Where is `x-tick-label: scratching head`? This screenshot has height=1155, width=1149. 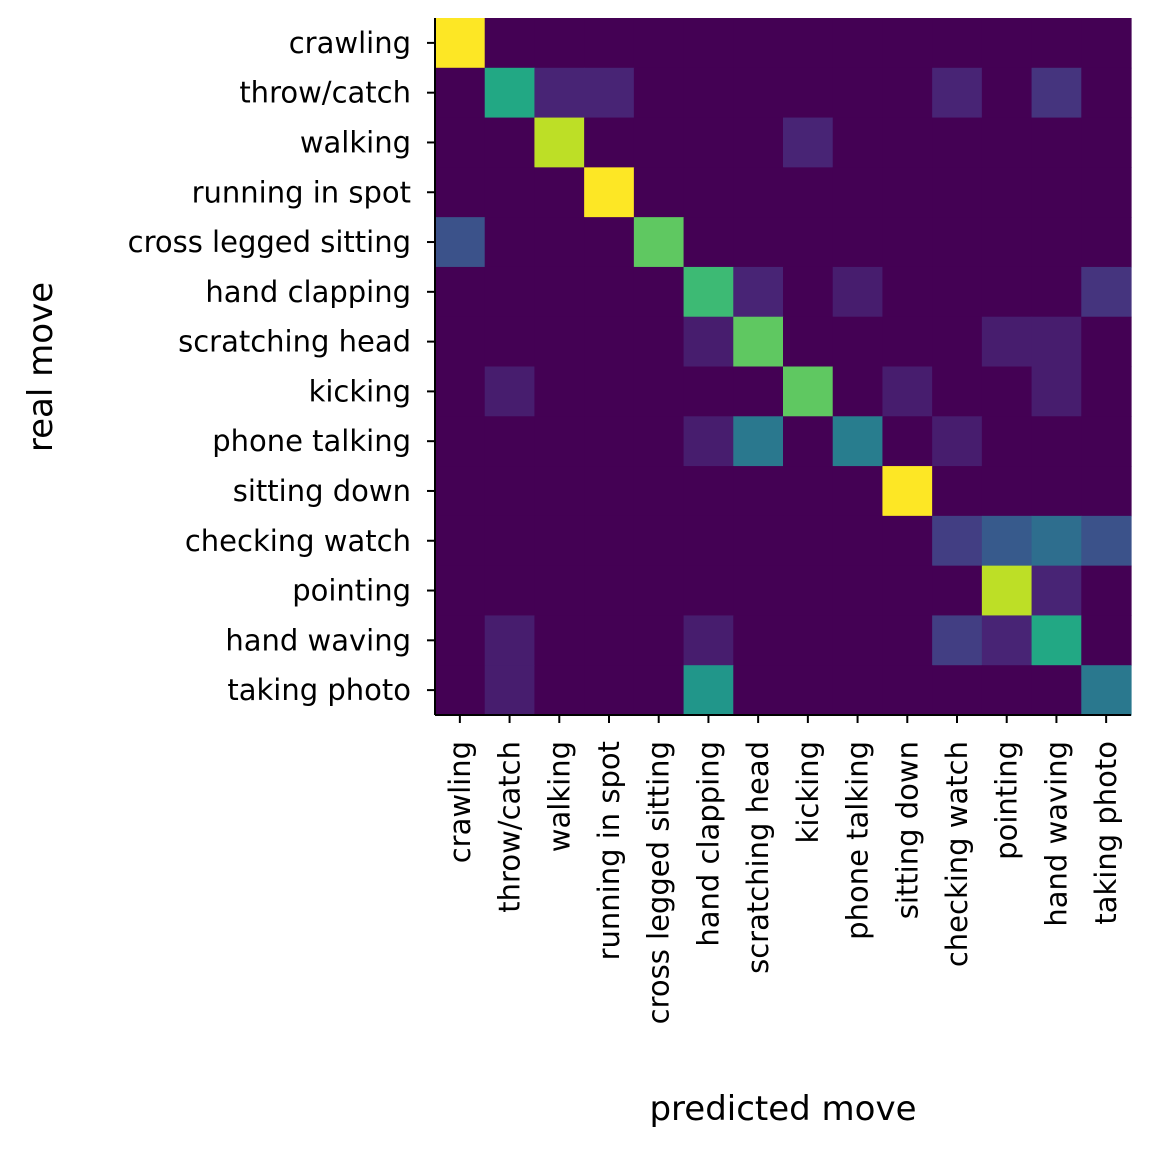 x-tick-label: scratching head is located at coordinates (758, 857).